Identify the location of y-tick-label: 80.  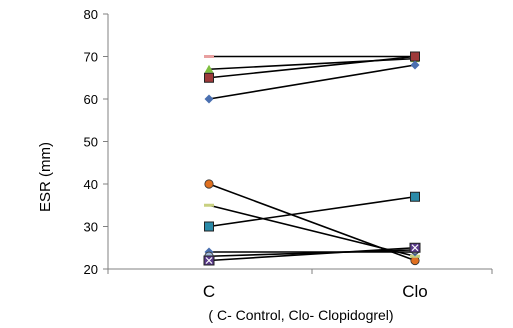
(91, 14).